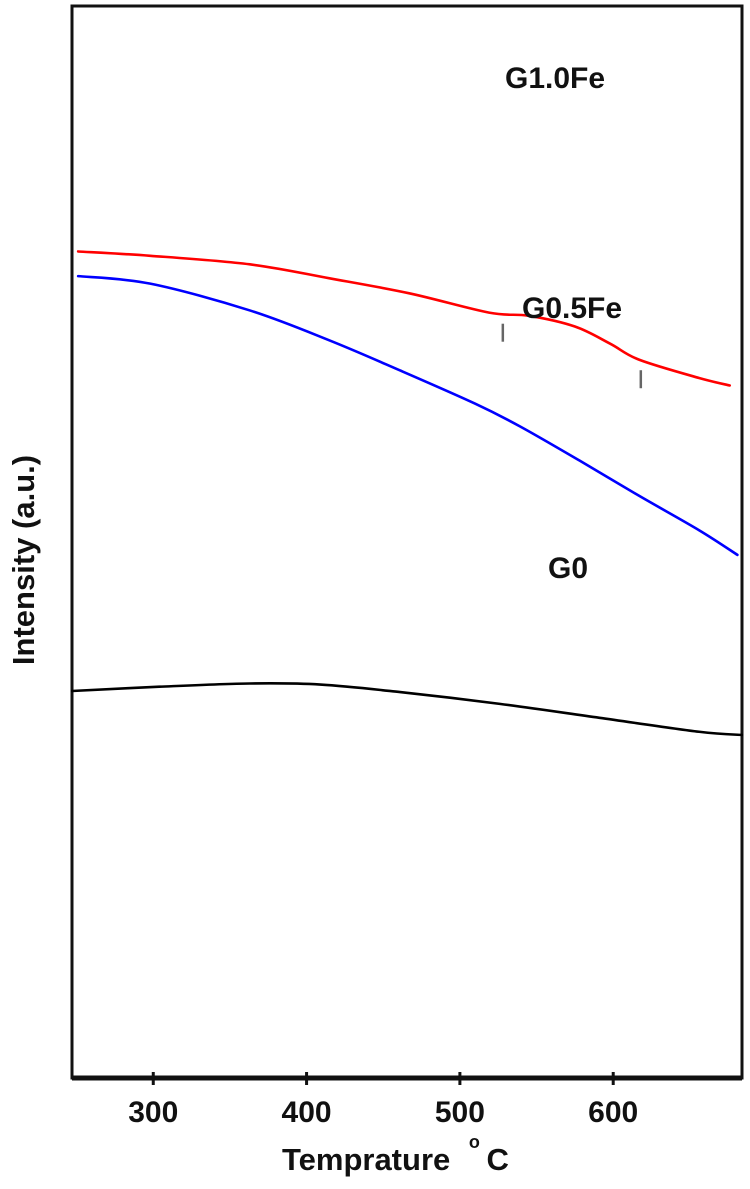 The width and height of the screenshot is (750, 1189). Describe the element at coordinates (153, 1112) in the screenshot. I see `x-tick-label: 300` at that location.